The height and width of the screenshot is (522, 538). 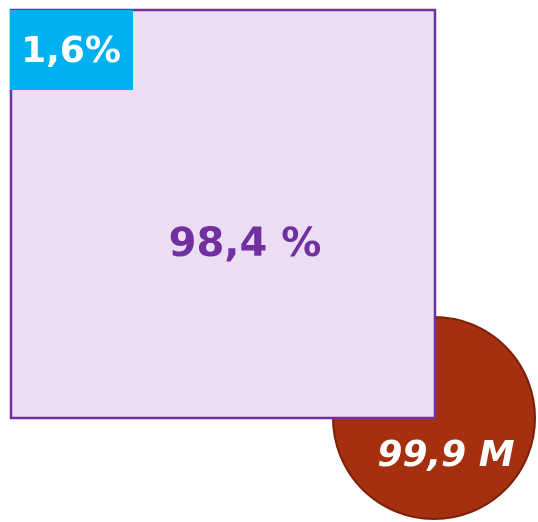 What do you see at coordinates (445, 454) in the screenshot?
I see `circle-label: 99,9 M` at bounding box center [445, 454].